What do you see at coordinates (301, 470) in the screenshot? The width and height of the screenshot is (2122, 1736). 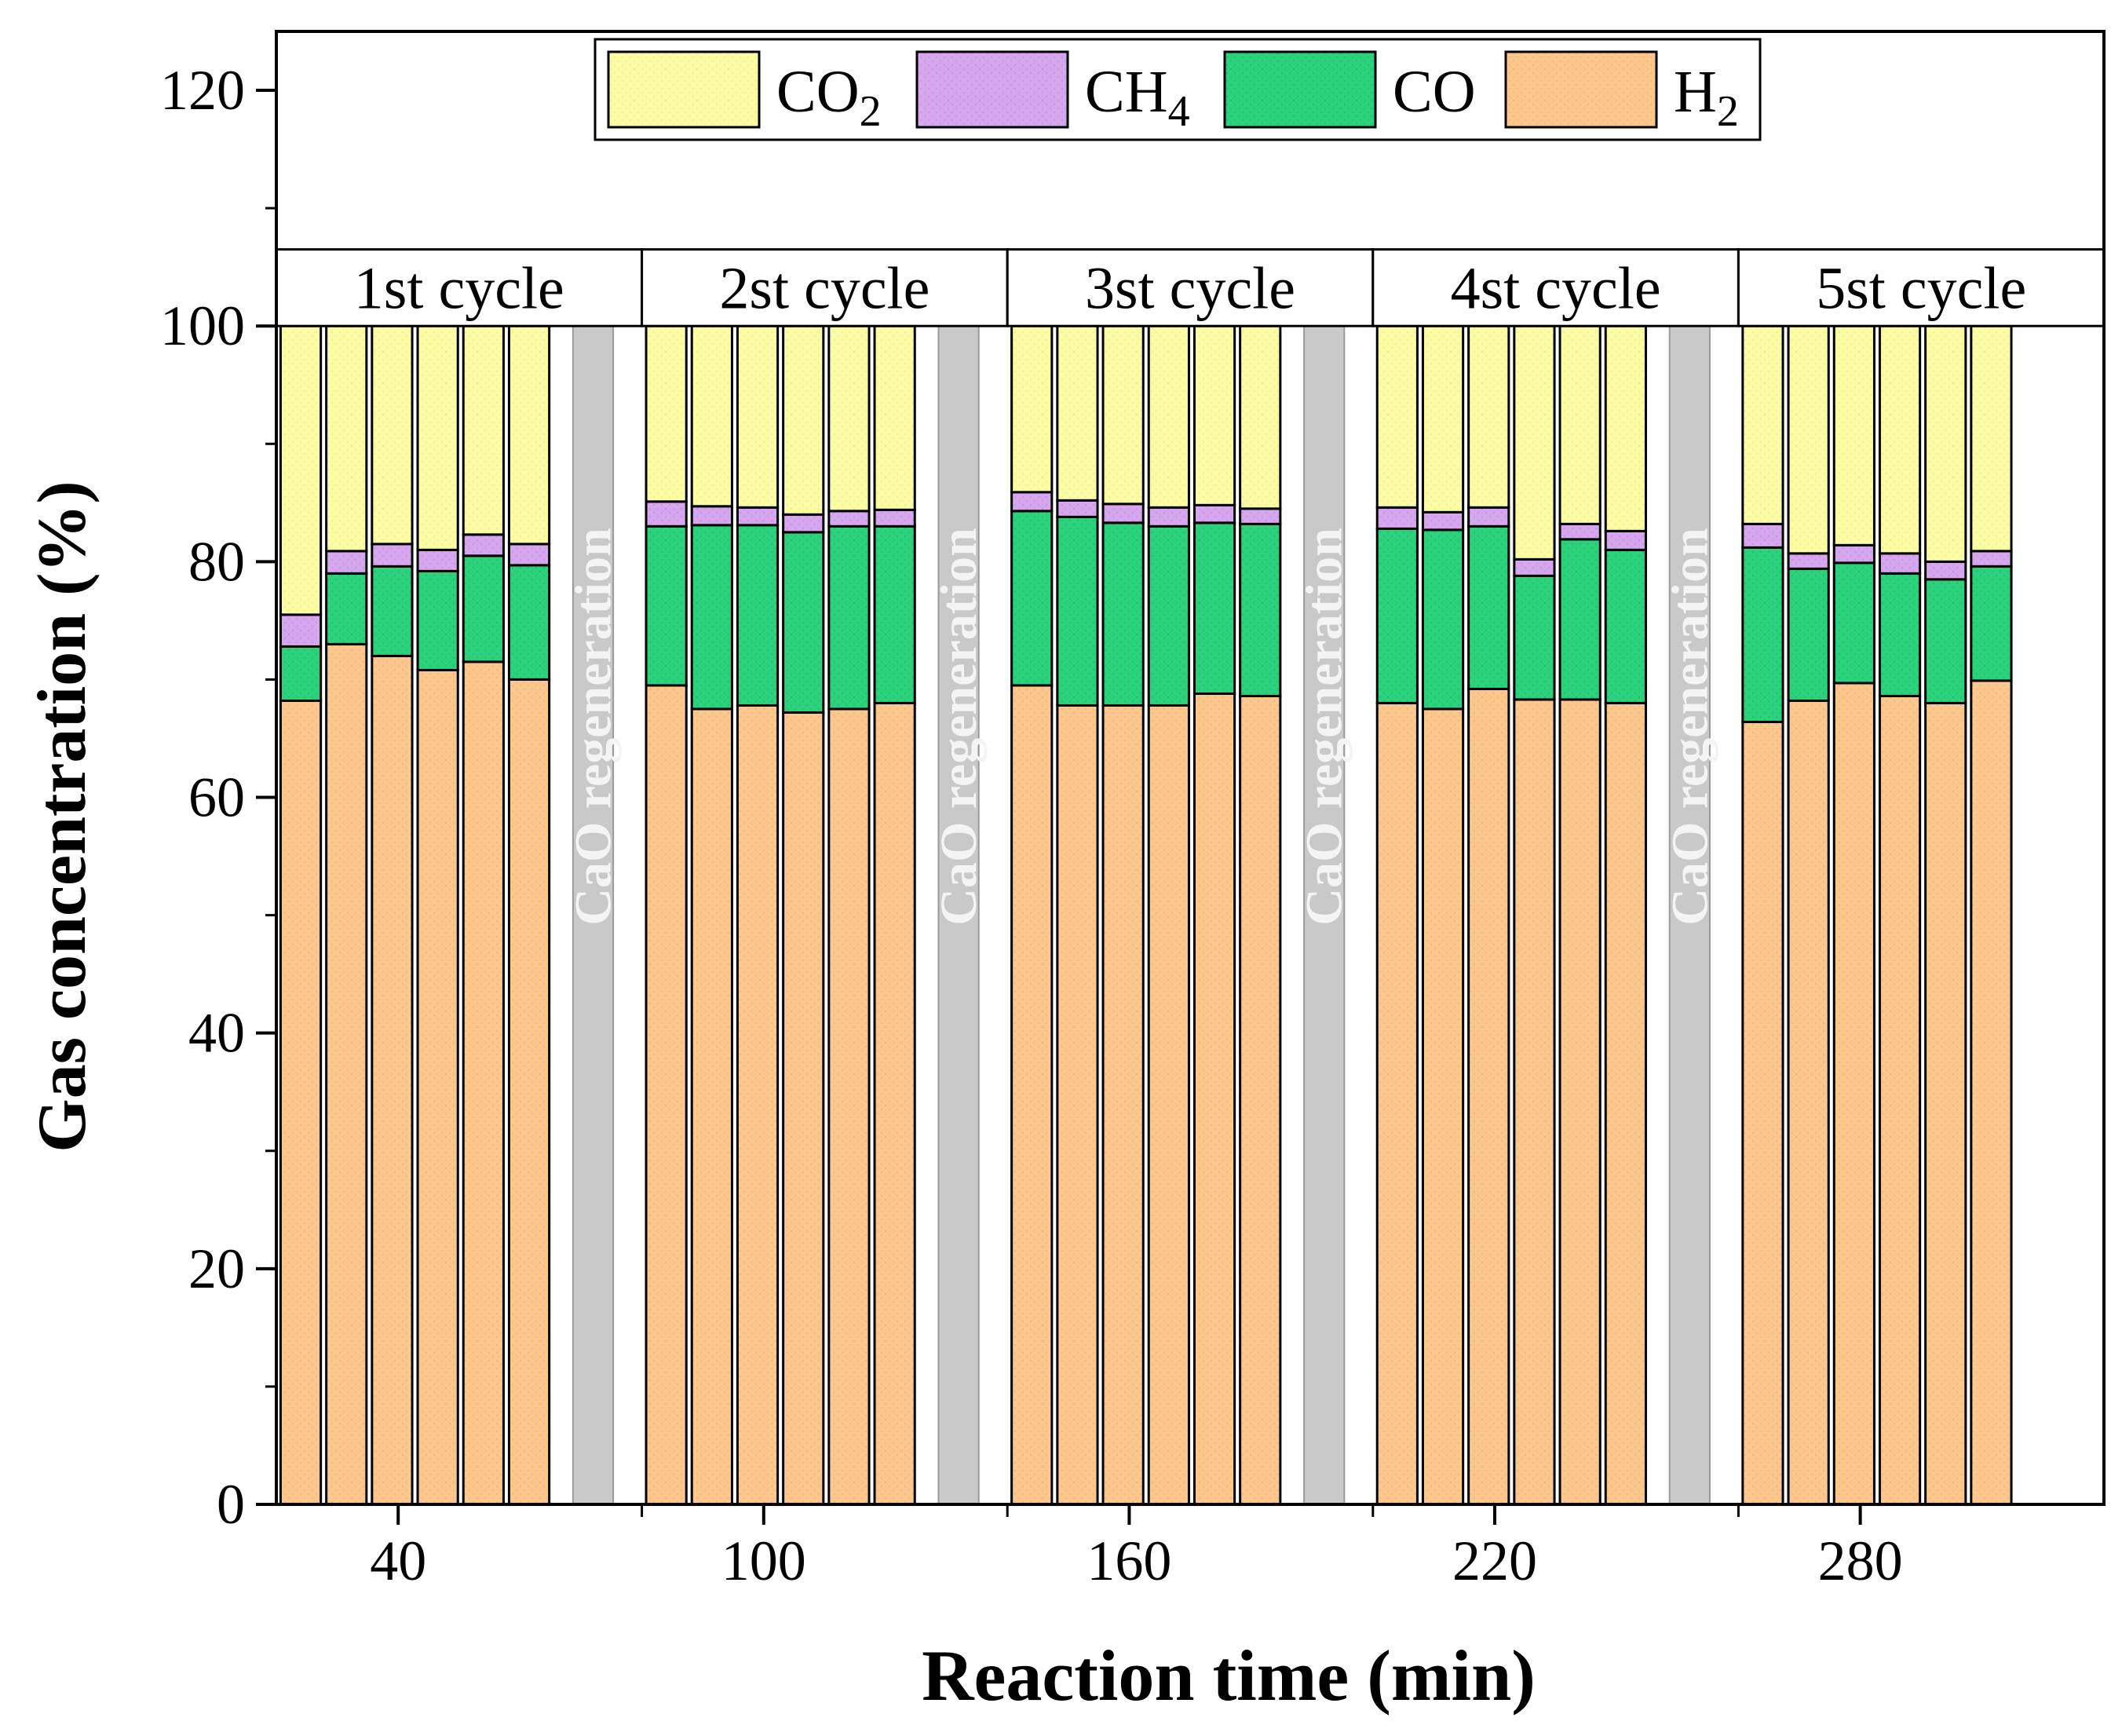 I see `bar-c1-1-co2` at bounding box center [301, 470].